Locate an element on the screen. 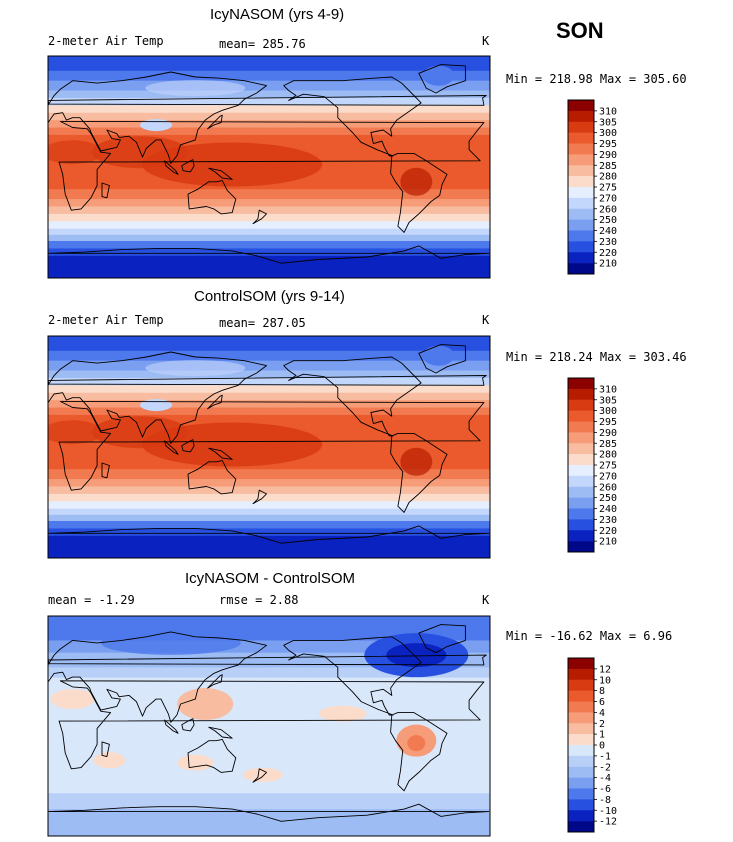 The height and width of the screenshot is (842, 733). panel-1-minmax-label: Min = 218.98 Max = 305.60 is located at coordinates (596, 79).